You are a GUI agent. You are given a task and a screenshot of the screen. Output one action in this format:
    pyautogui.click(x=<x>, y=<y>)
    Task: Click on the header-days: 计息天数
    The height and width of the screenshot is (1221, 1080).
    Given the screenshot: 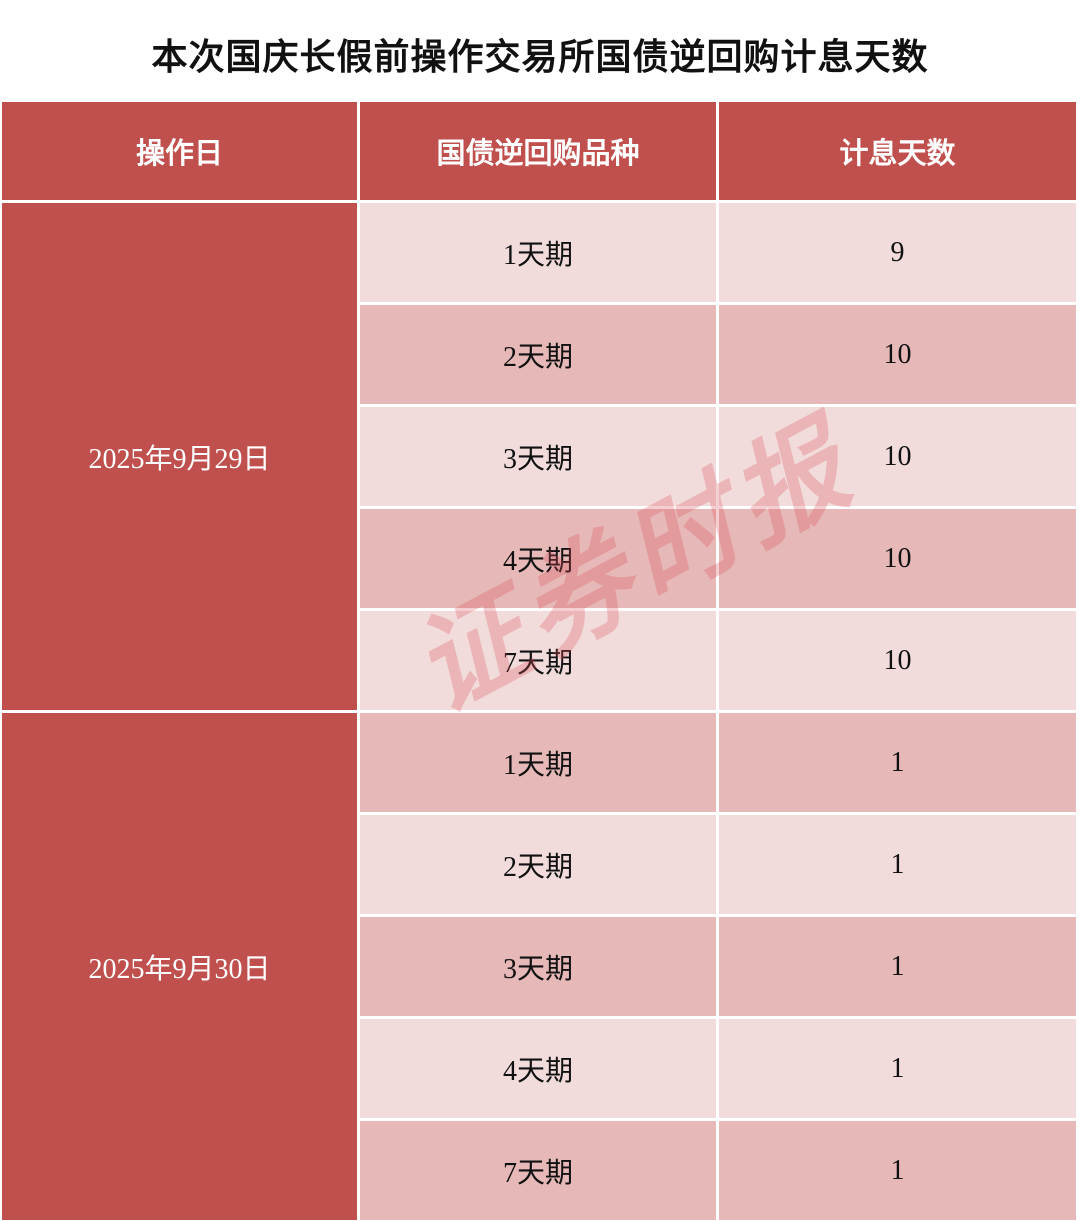 What is the action you would take?
    pyautogui.click(x=897, y=151)
    